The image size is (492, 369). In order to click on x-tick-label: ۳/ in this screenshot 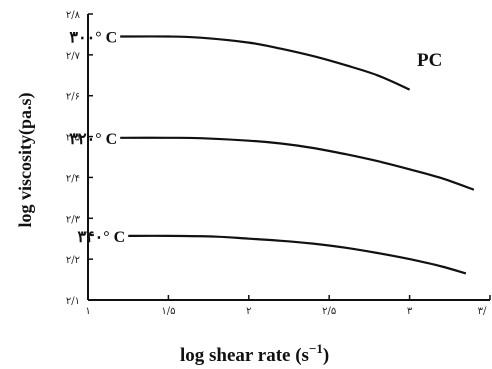, I will do `click(482, 311)`.